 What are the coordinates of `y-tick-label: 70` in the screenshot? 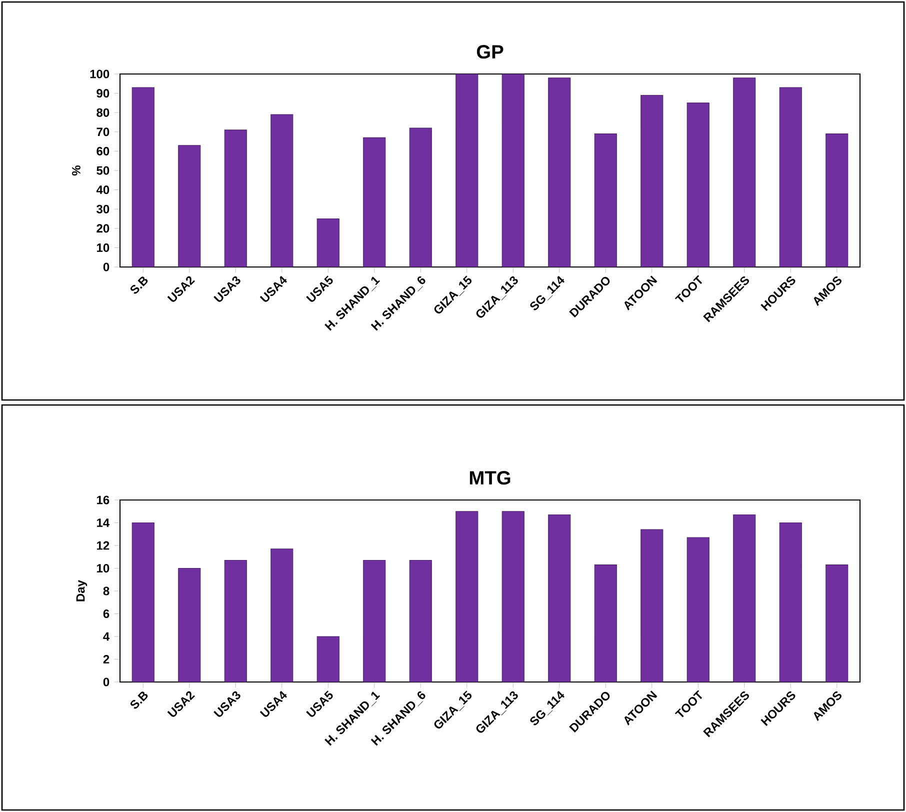 It's located at (103, 132).